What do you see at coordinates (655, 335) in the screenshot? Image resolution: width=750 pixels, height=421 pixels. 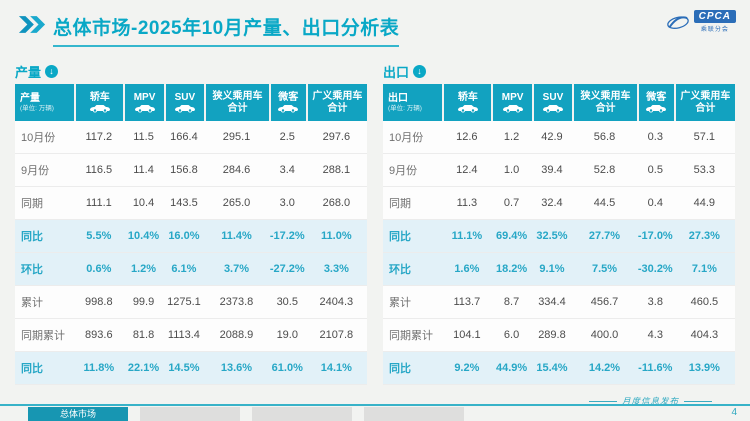 I see `table-cell: 4.3` at bounding box center [655, 335].